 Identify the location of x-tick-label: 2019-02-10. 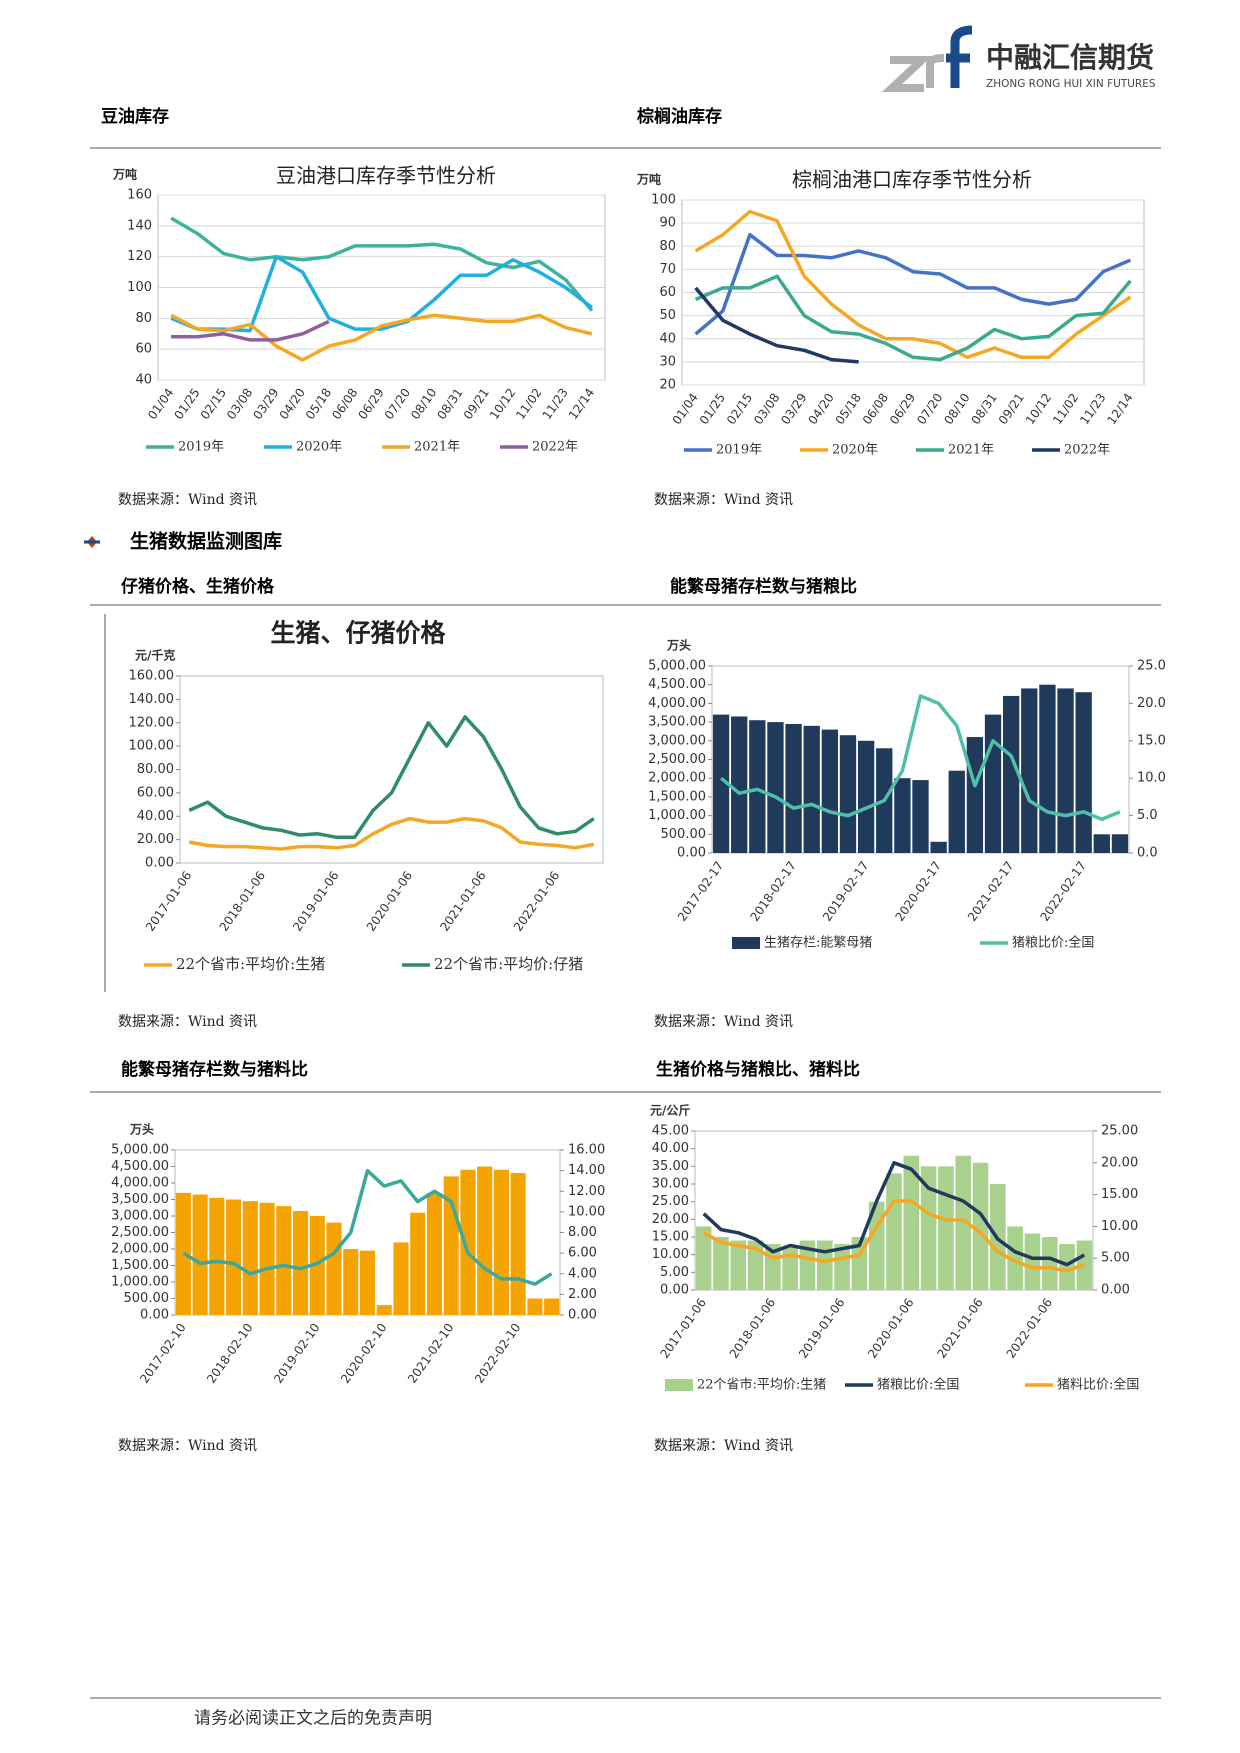
(296, 1353).